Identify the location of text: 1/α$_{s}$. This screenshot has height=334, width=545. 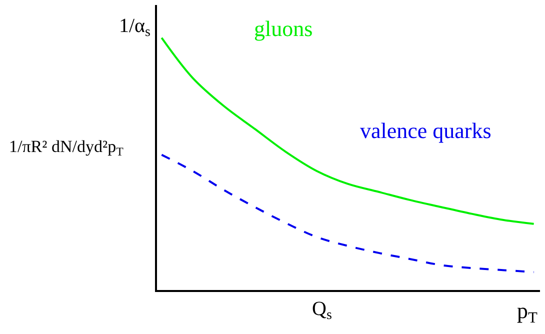
(134, 27).